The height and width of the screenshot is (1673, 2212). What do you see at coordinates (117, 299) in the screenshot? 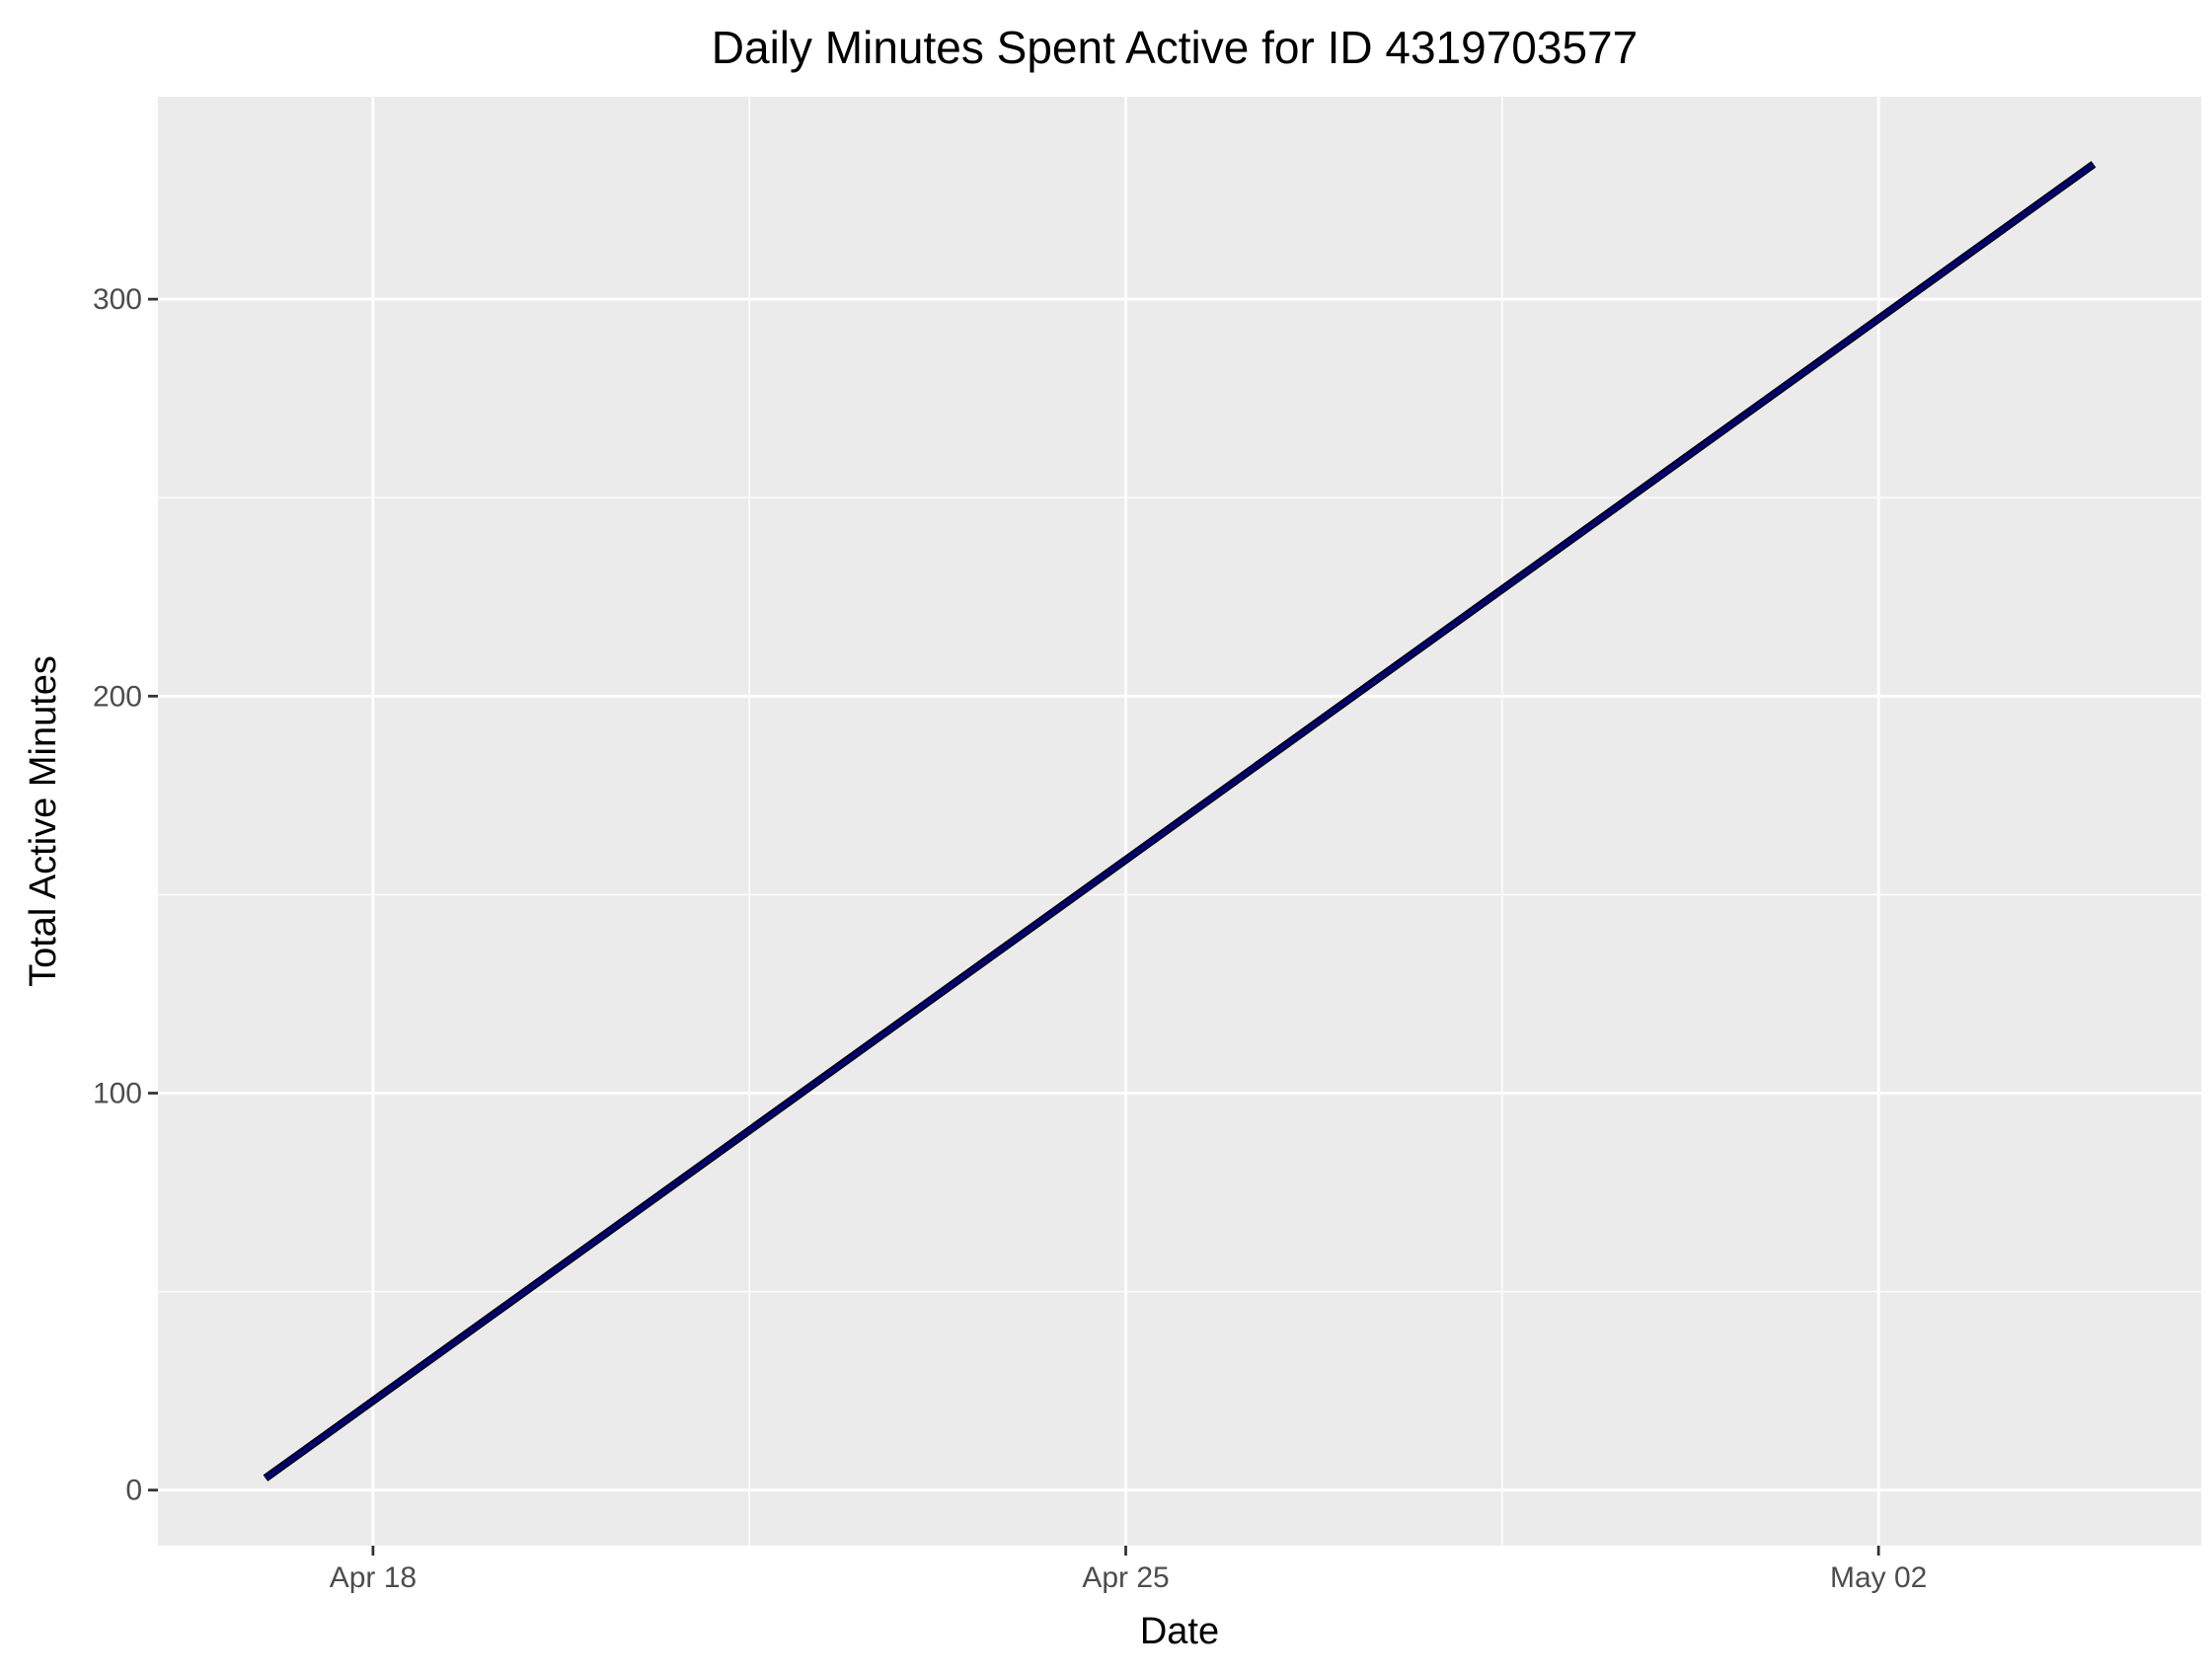
I see `y-tick-label: 300` at bounding box center [117, 299].